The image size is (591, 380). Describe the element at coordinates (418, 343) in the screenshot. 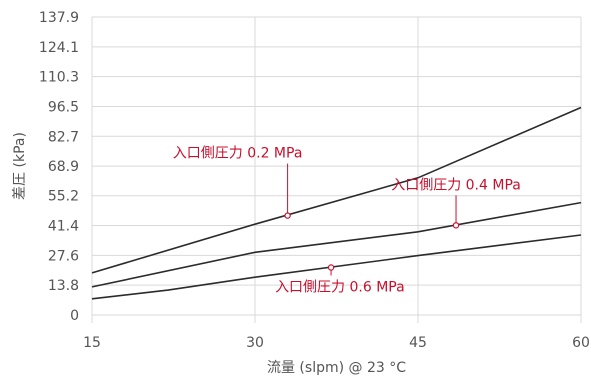

I see `x-tick-label: 45` at that location.